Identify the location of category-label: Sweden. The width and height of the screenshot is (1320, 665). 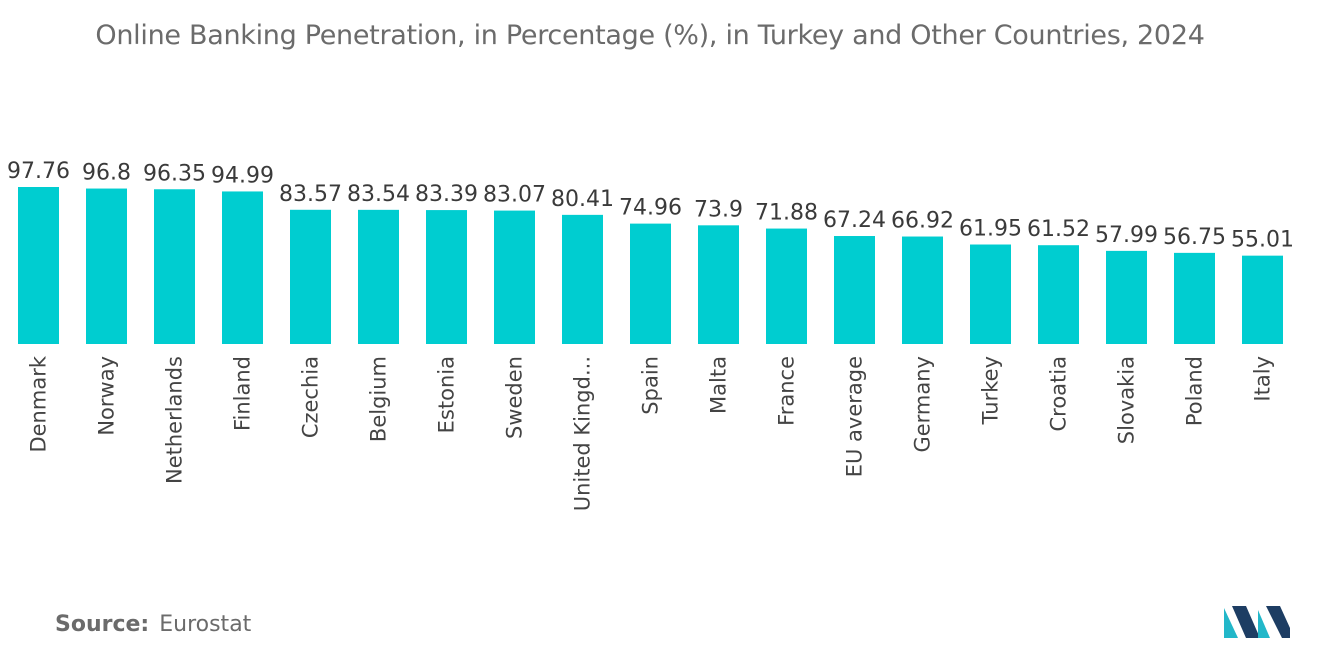
(515, 397).